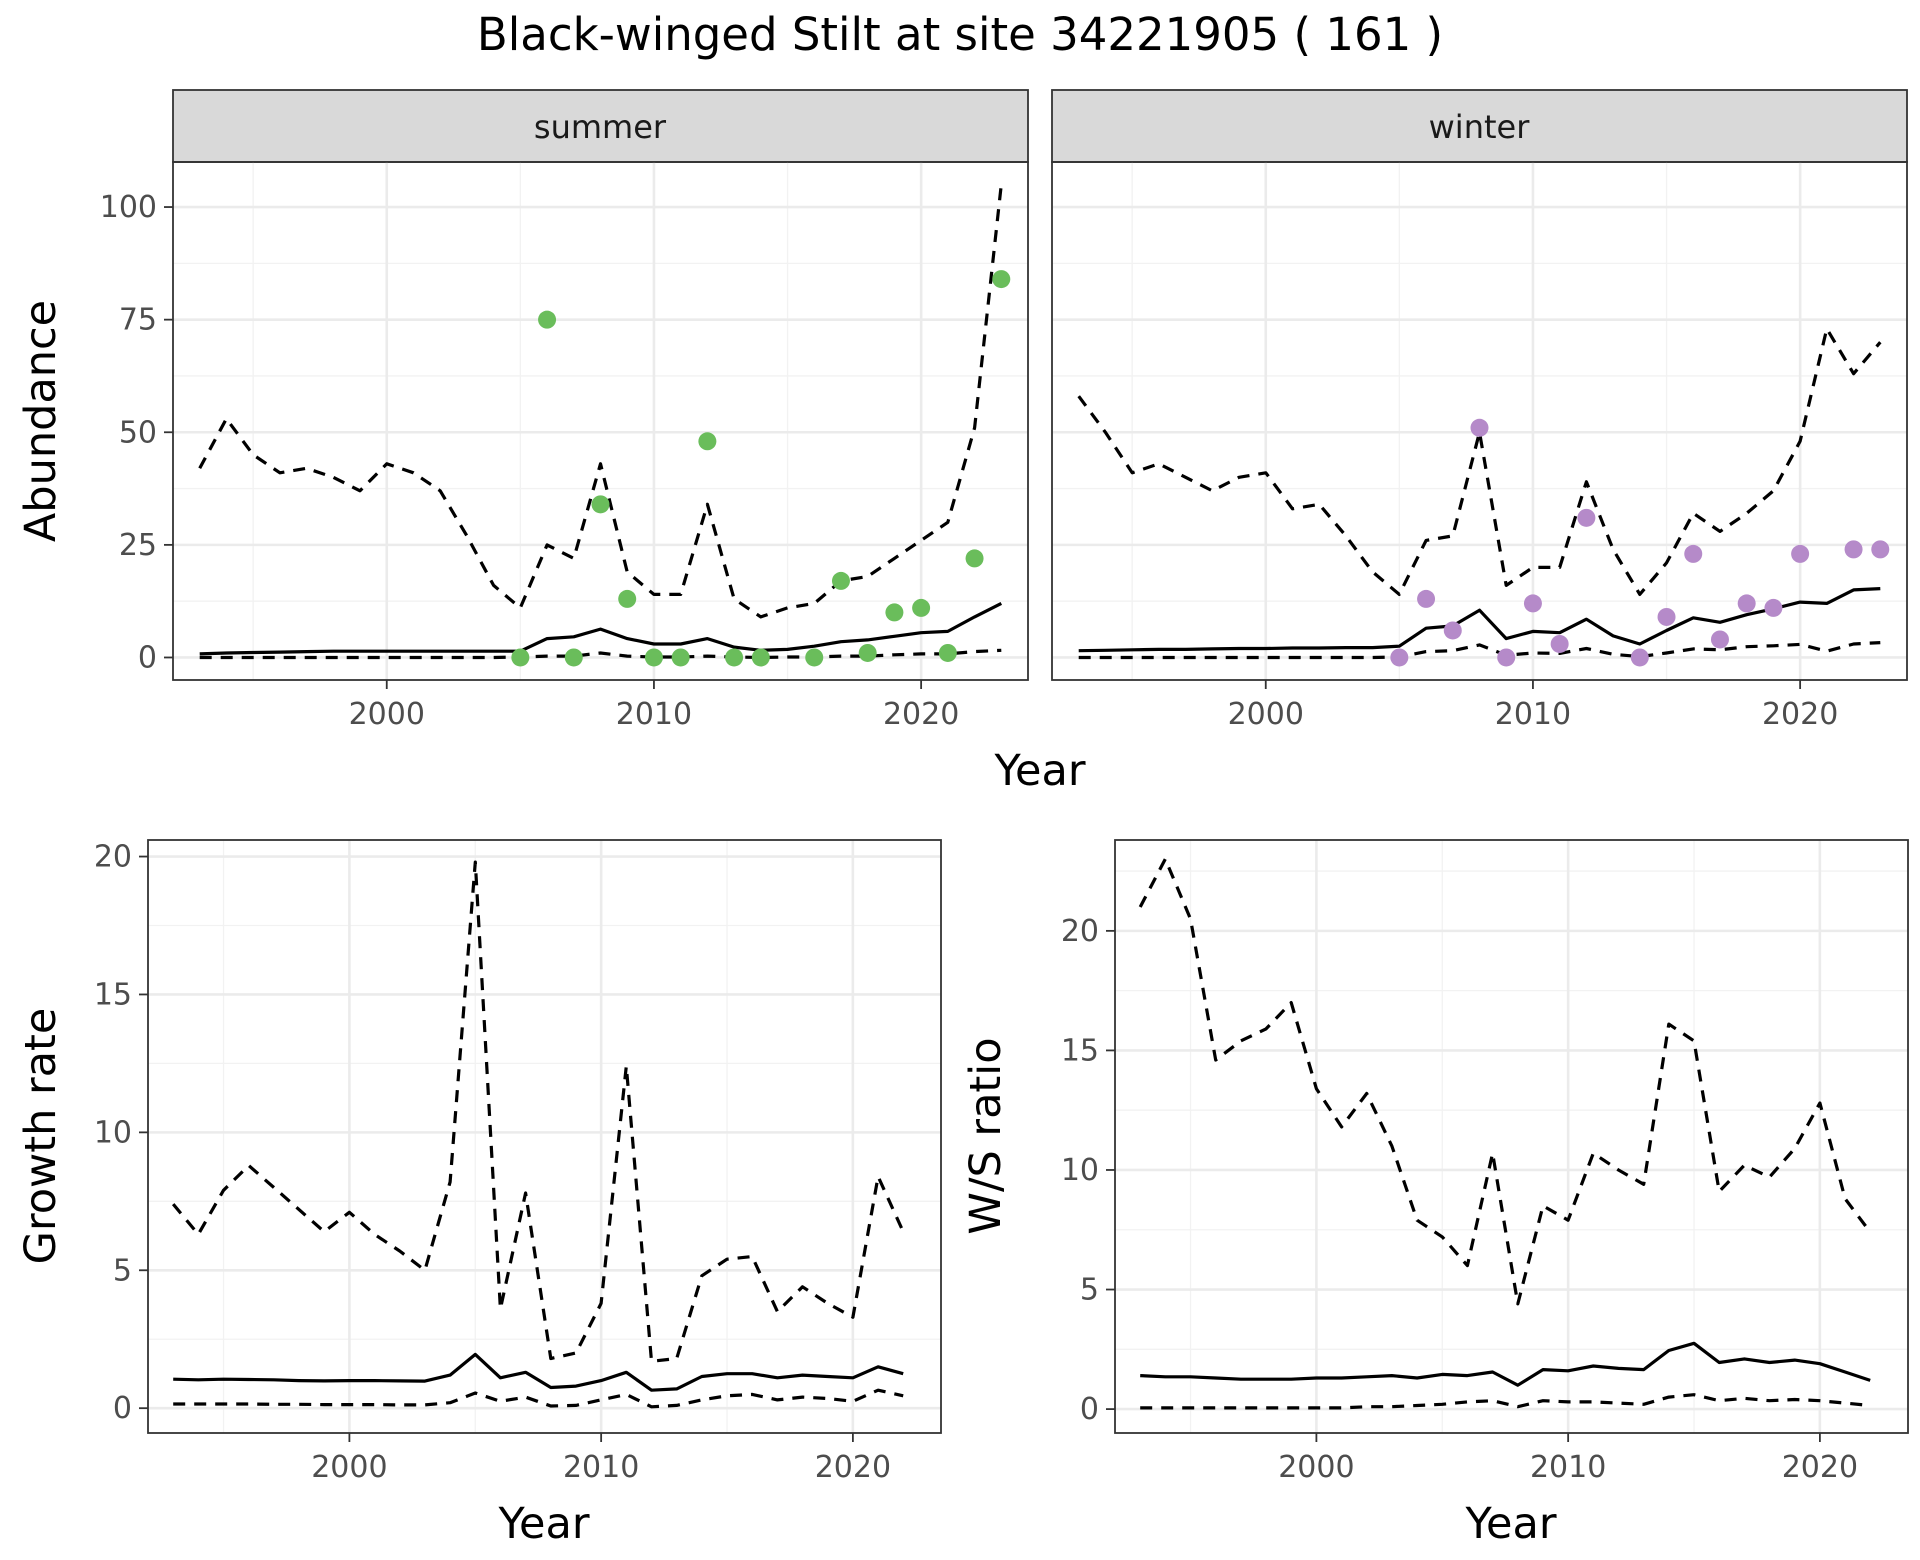 This screenshot has width=1920, height=1560. I want to click on ratio-y-tick-label: 20, so click(1080, 931).